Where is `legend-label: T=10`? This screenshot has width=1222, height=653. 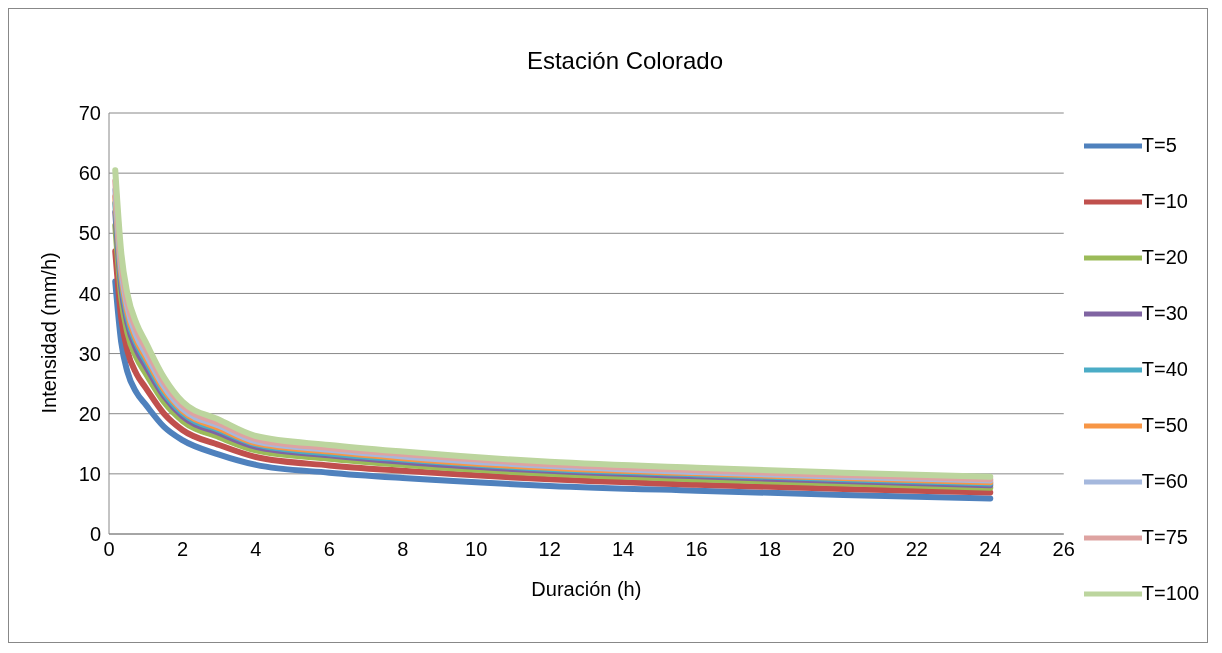 legend-label: T=10 is located at coordinates (1164, 201).